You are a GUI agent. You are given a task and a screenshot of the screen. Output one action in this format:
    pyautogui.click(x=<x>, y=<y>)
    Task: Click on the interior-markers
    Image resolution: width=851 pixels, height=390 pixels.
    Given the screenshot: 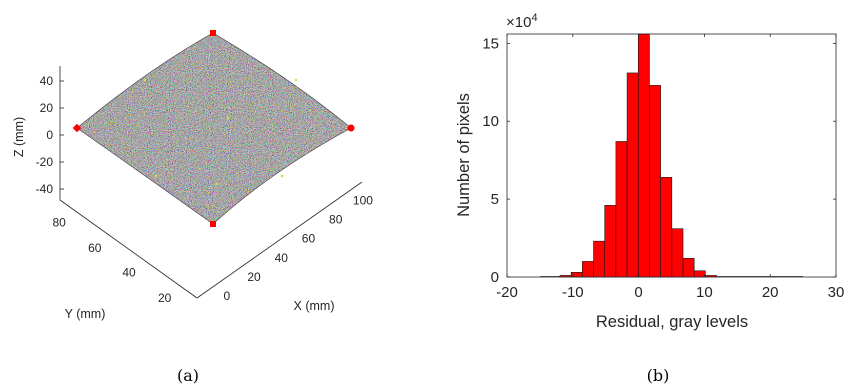 What is the action you would take?
    pyautogui.click(x=220, y=132)
    